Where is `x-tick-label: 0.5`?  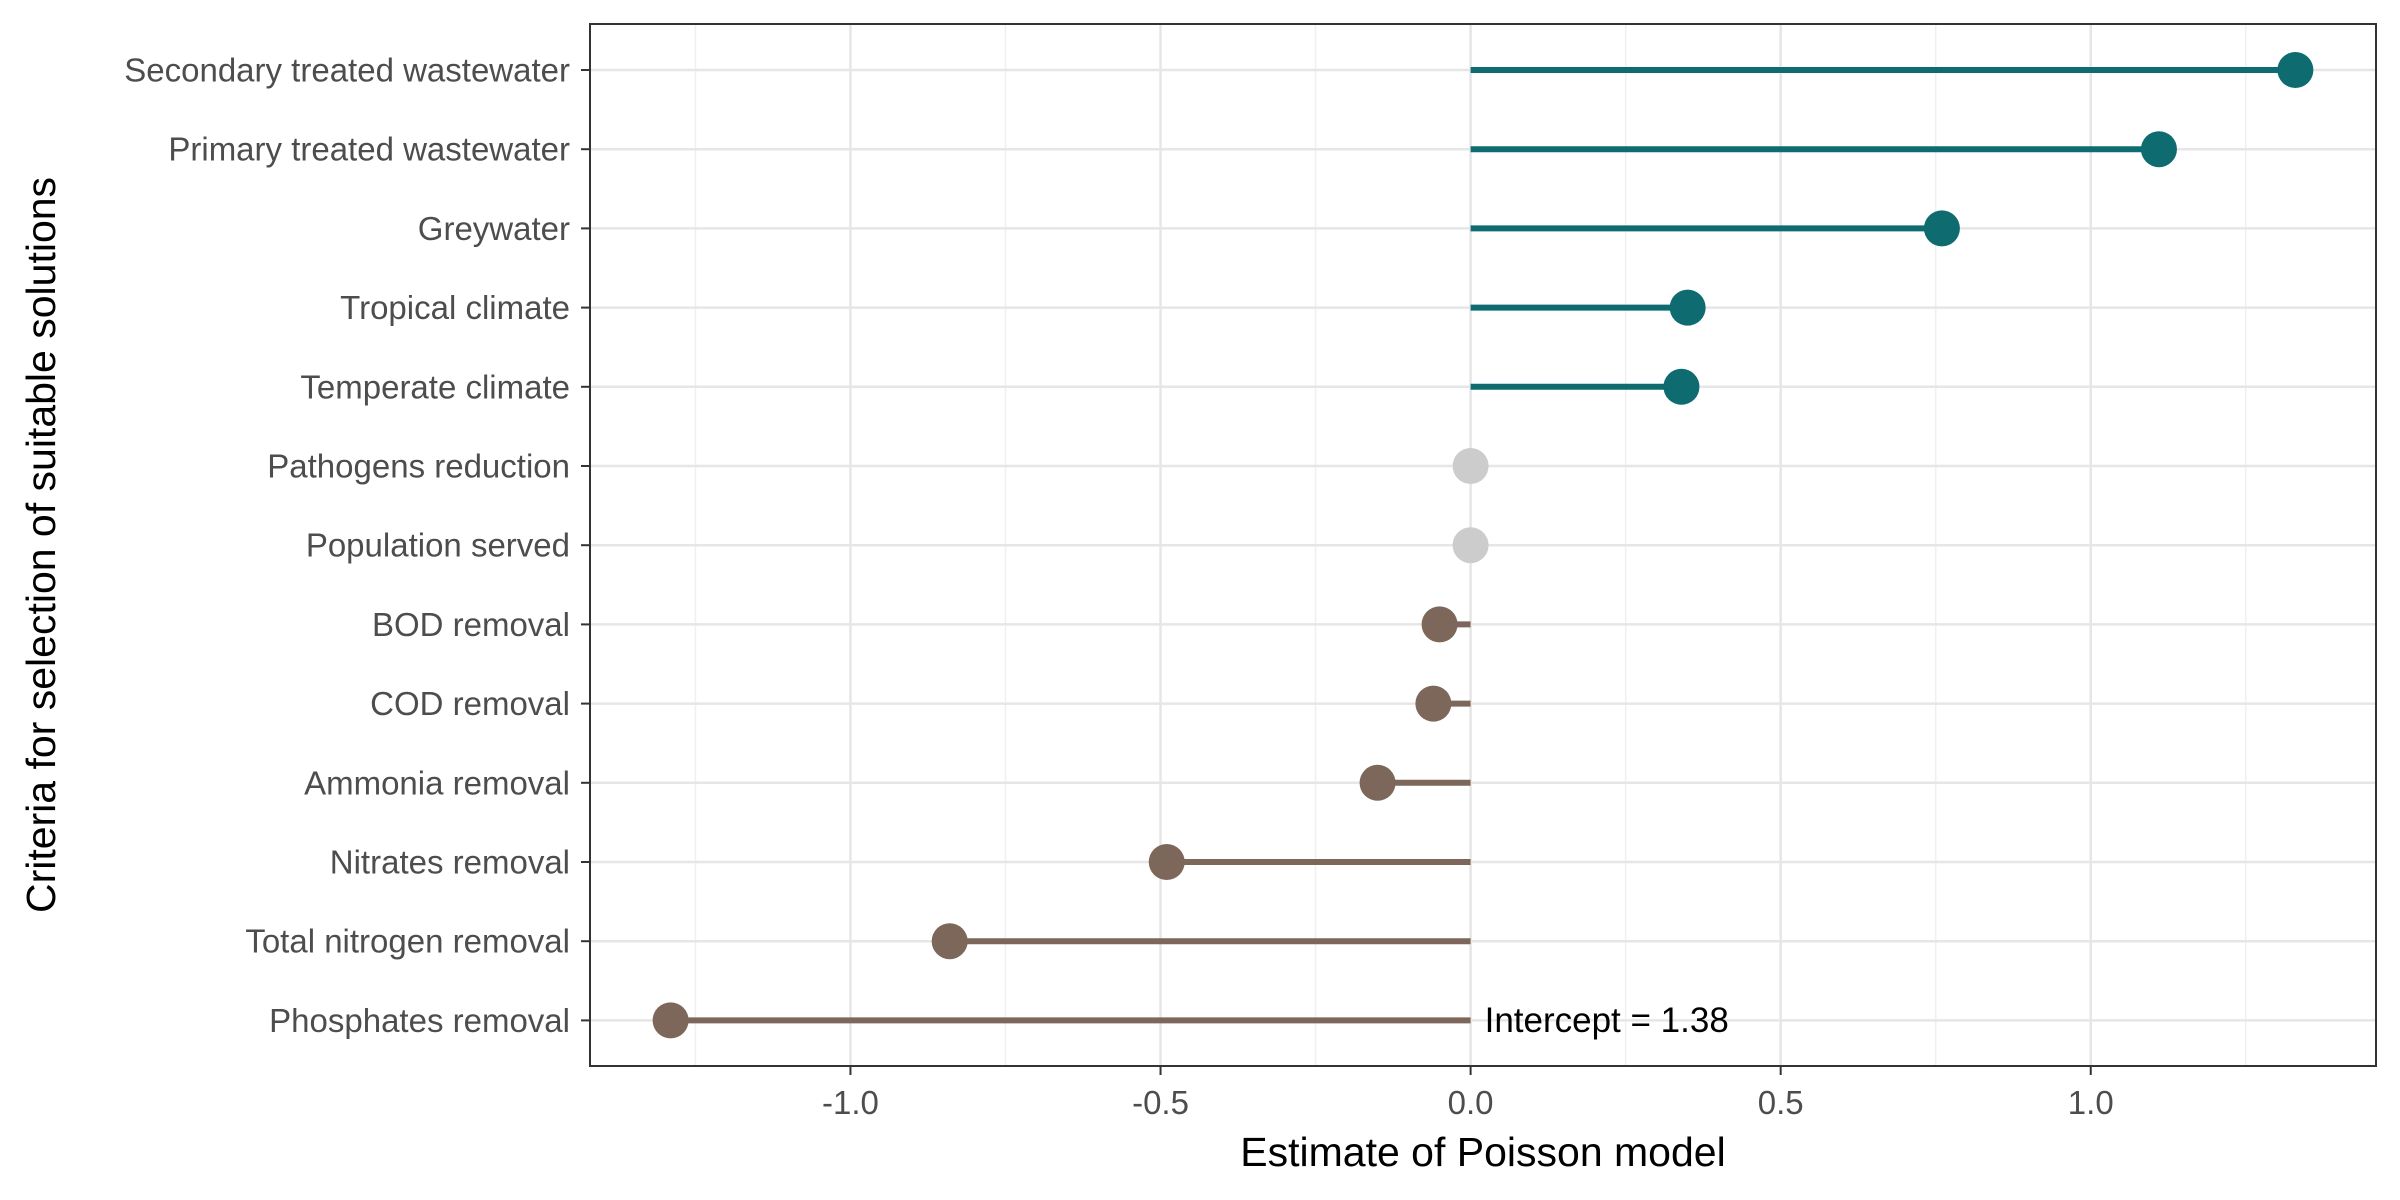
x-tick-label: 0.5 is located at coordinates (1781, 1102).